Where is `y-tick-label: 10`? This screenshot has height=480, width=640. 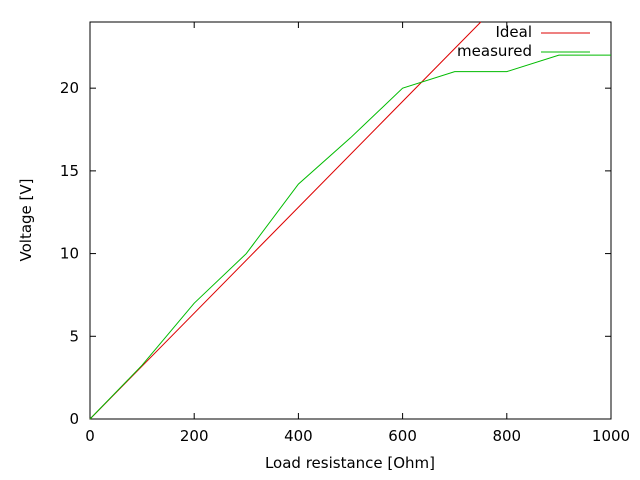
y-tick-label: 10 is located at coordinates (69, 254).